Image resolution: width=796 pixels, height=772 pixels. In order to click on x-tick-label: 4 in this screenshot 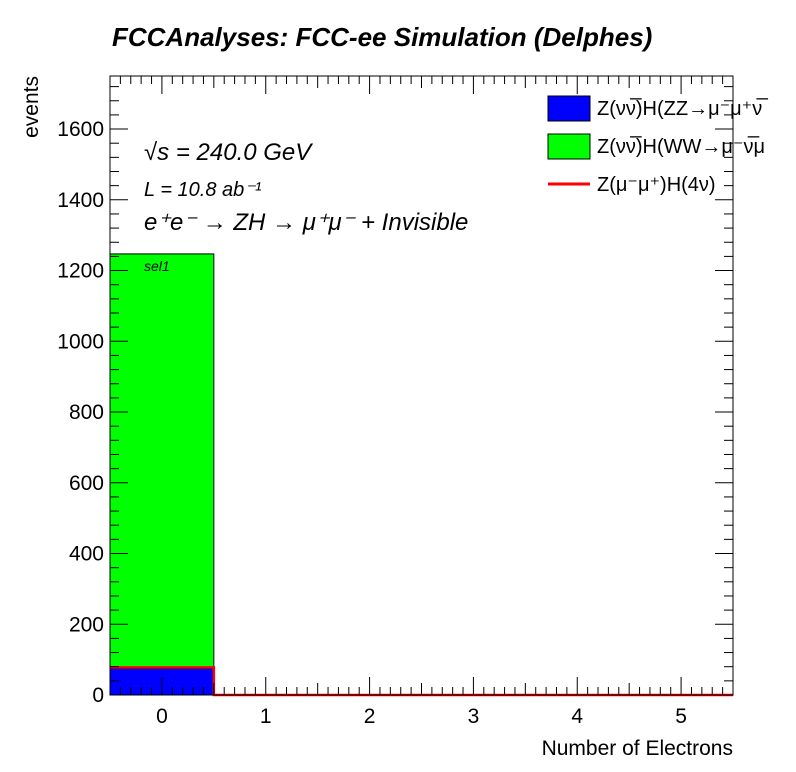, I will do `click(577, 716)`.